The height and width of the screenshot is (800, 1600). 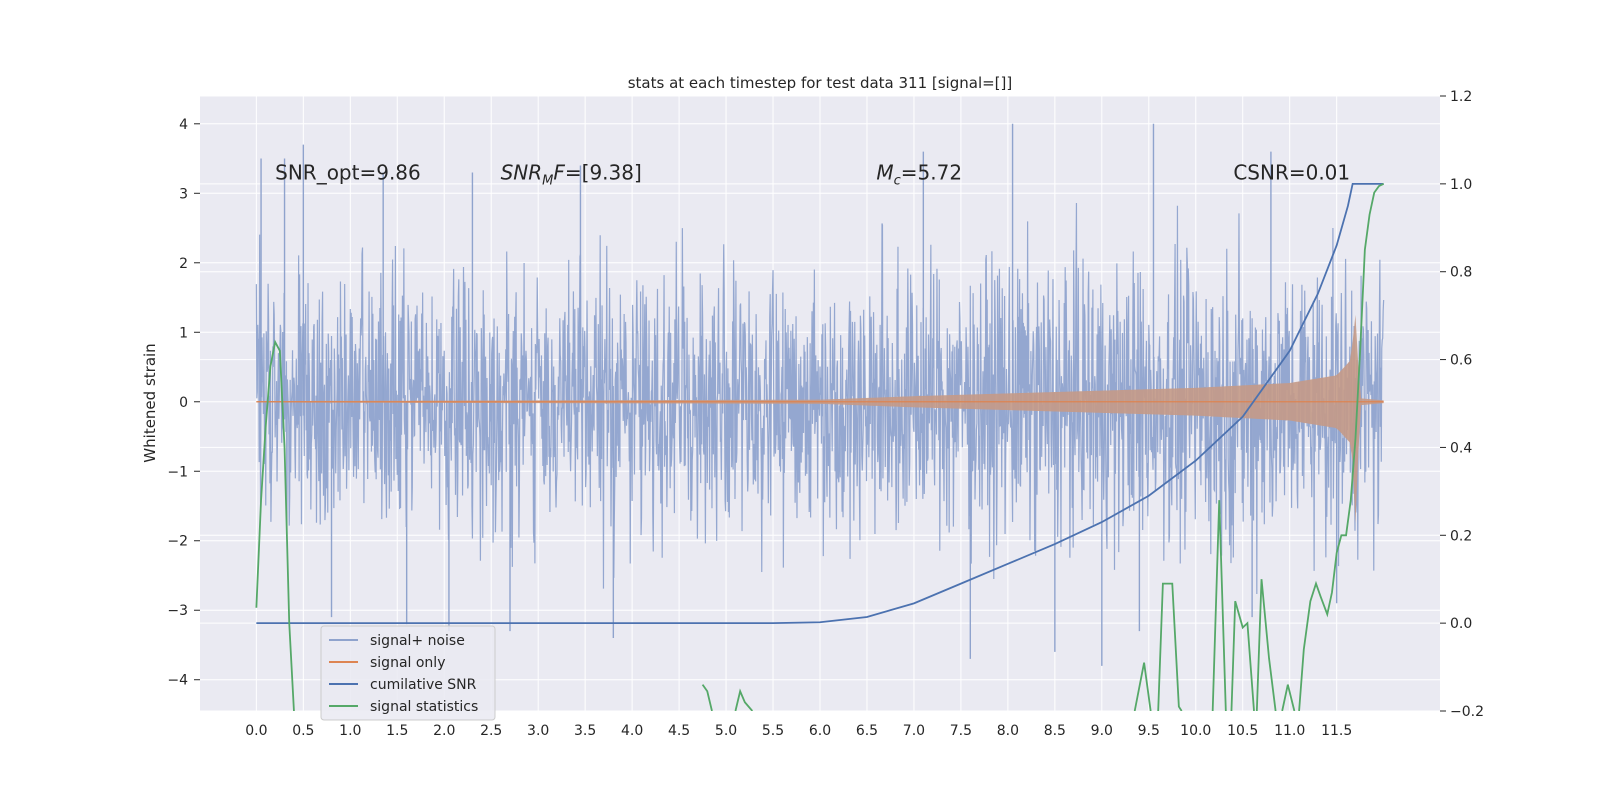 What do you see at coordinates (177, 681) in the screenshot?
I see `y-tick-label: −4` at bounding box center [177, 681].